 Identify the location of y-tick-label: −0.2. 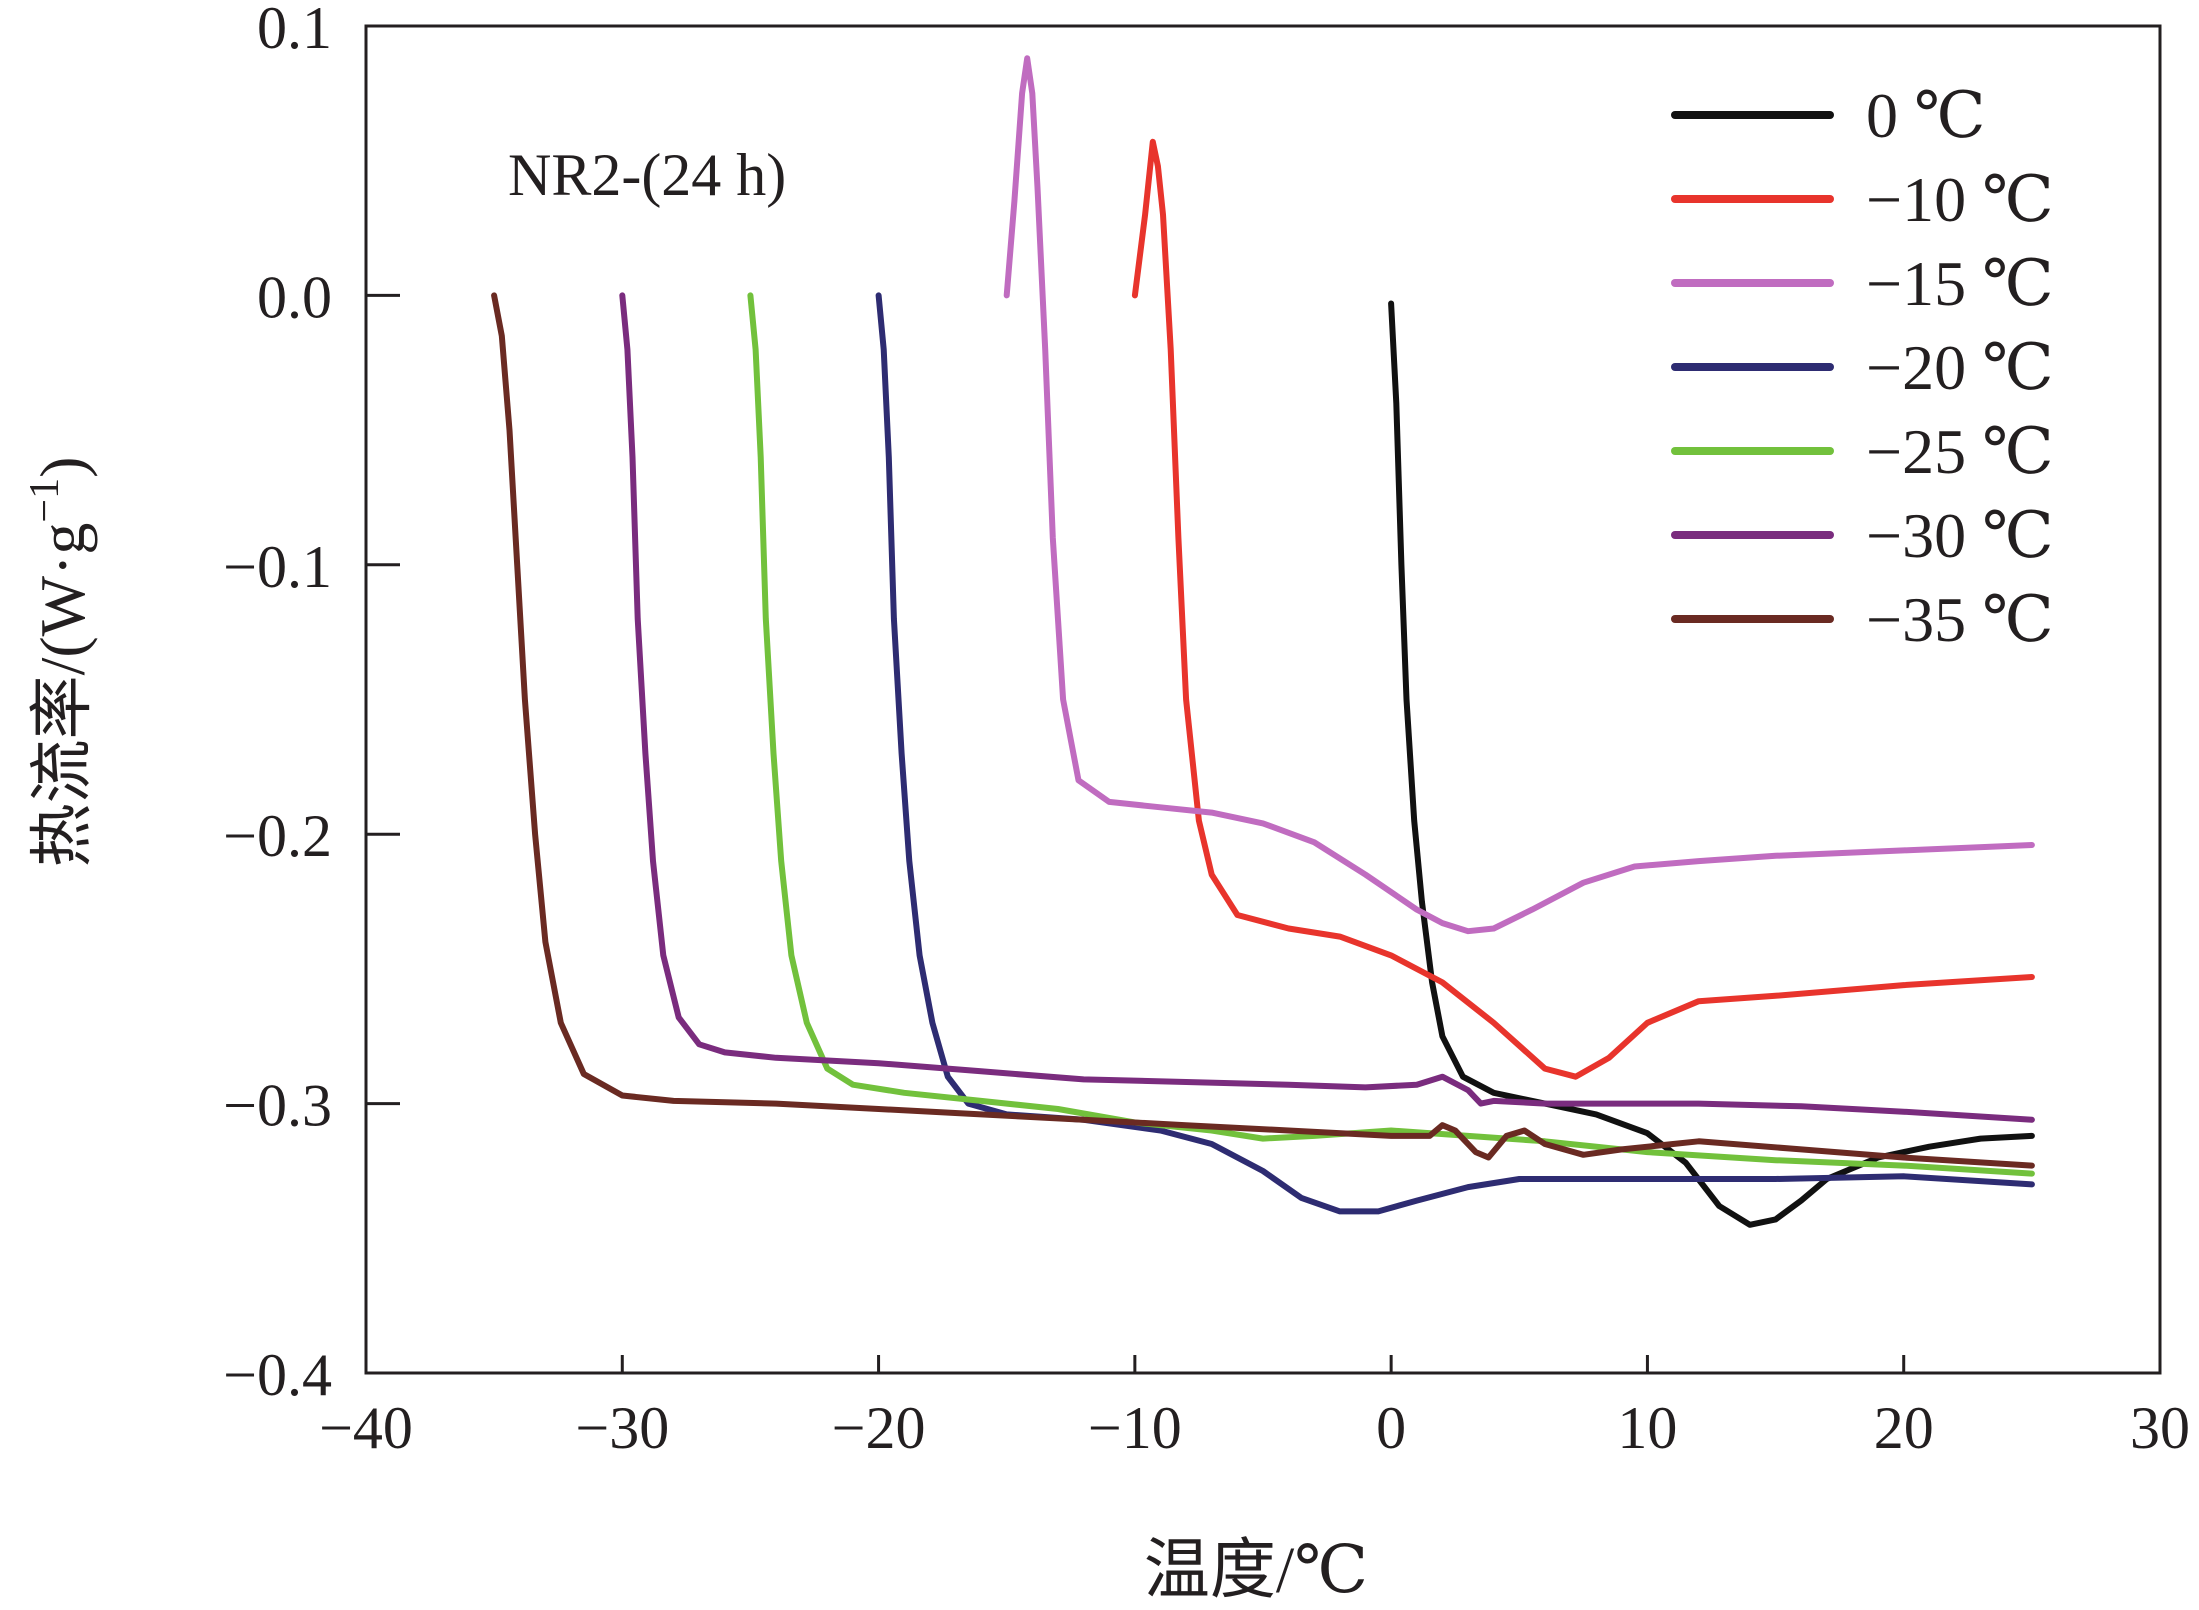
(277, 836).